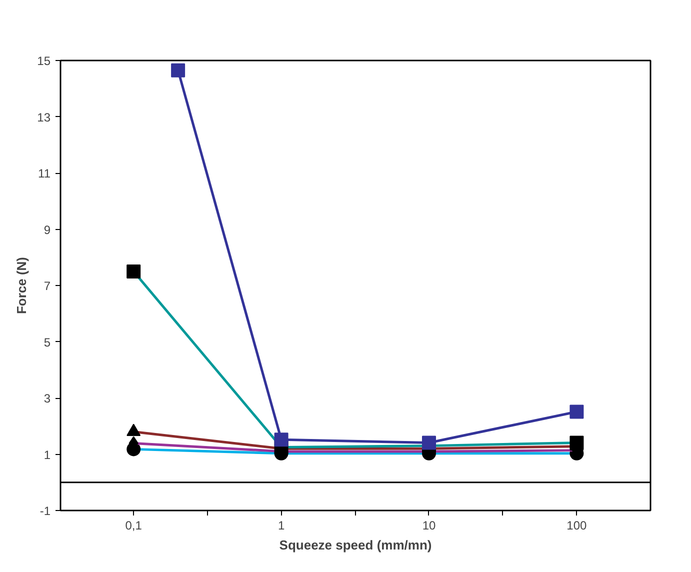 This screenshot has height=572, width=691. What do you see at coordinates (44, 117) in the screenshot?
I see `y-tick-label: 13` at bounding box center [44, 117].